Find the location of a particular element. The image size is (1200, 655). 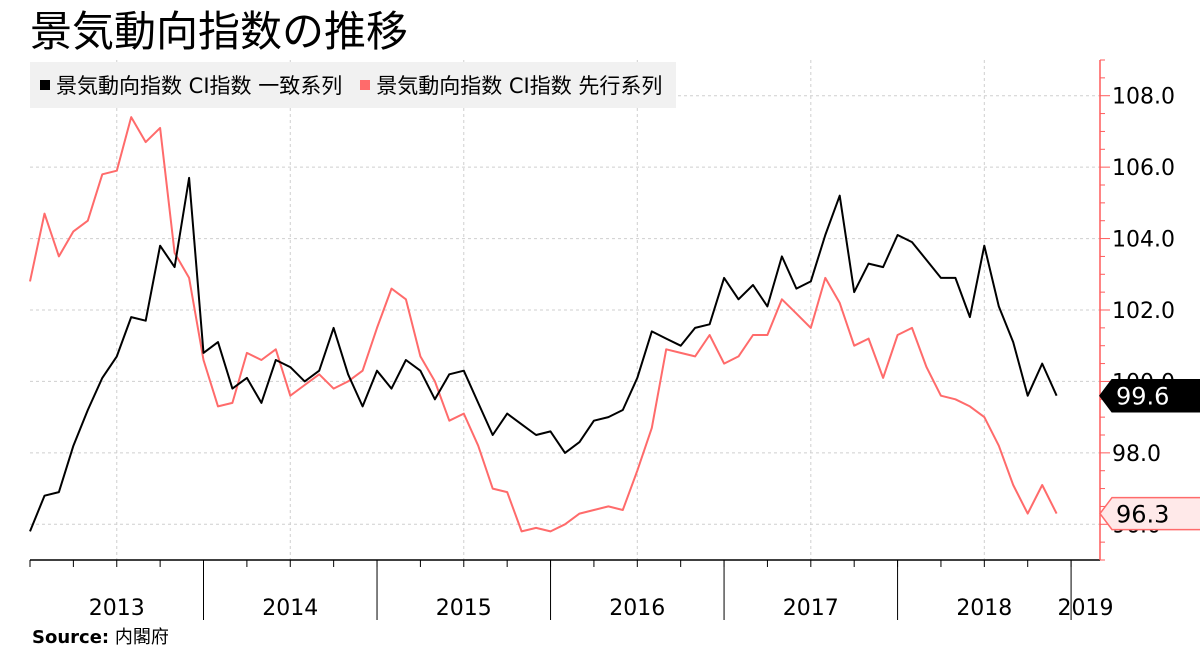

last-value-tag-coincident is located at coordinates (1149, 395).